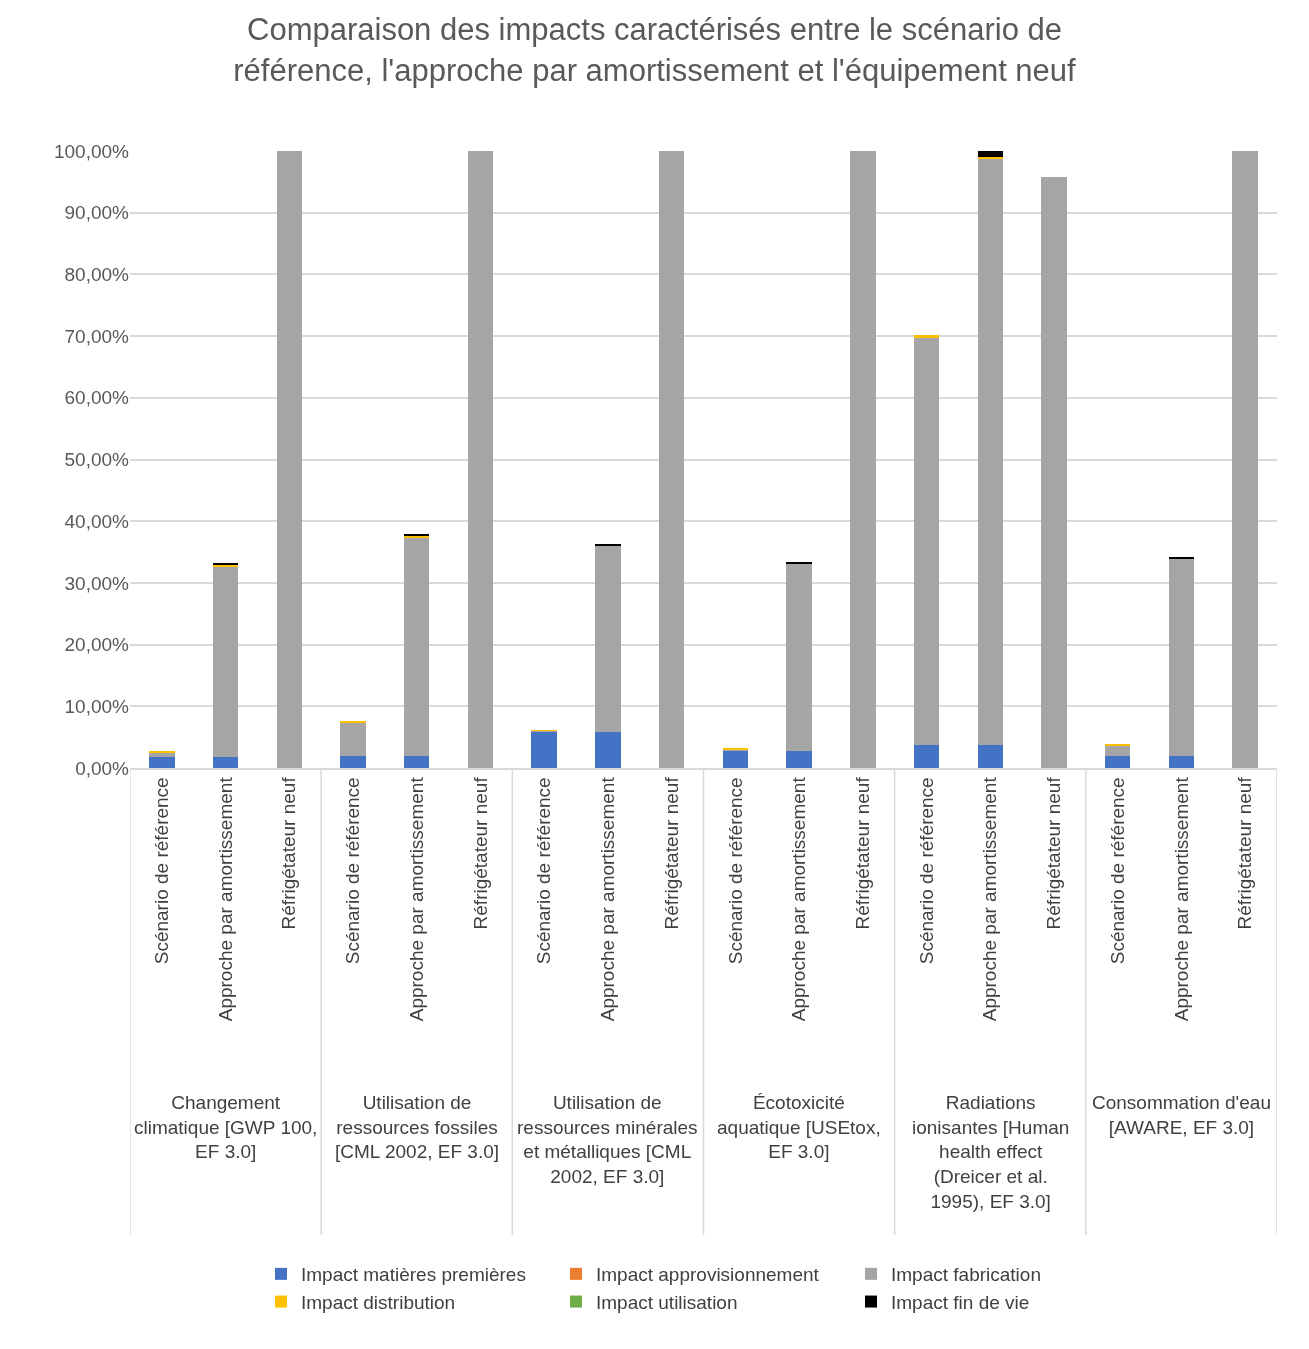 This screenshot has width=1309, height=1349. I want to click on y-tick-label: 0,00%, so click(102, 768).